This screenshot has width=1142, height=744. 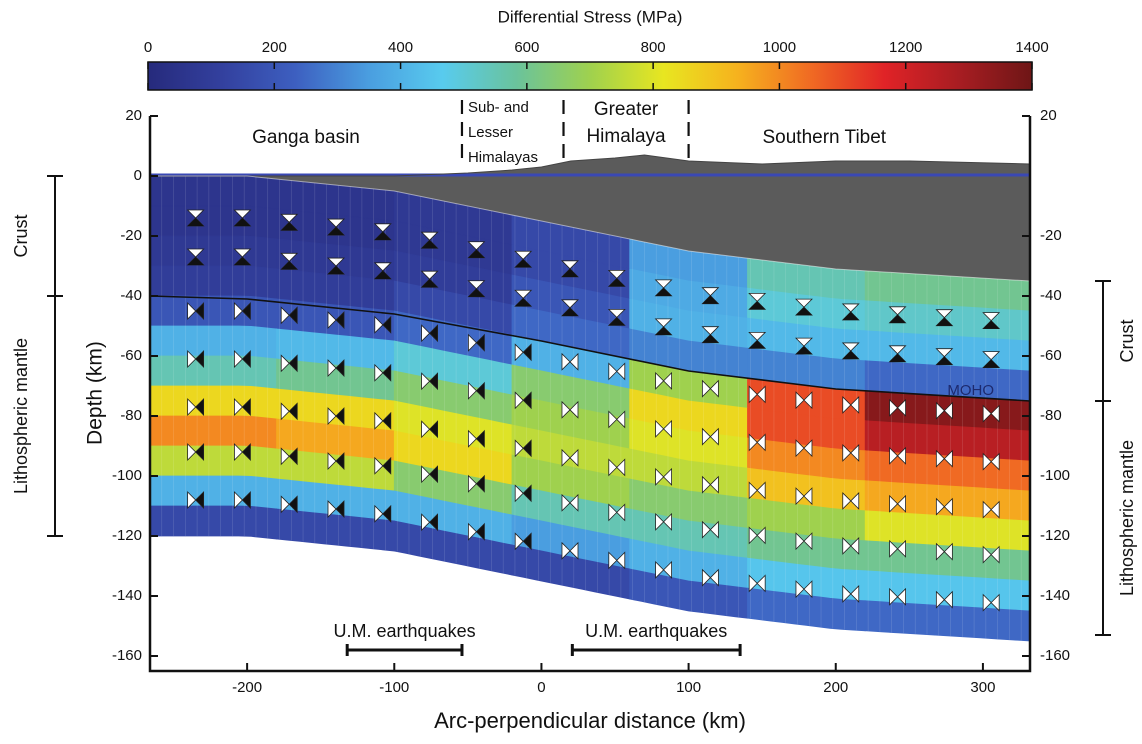 I want to click on moho-line, so click(x=590, y=348).